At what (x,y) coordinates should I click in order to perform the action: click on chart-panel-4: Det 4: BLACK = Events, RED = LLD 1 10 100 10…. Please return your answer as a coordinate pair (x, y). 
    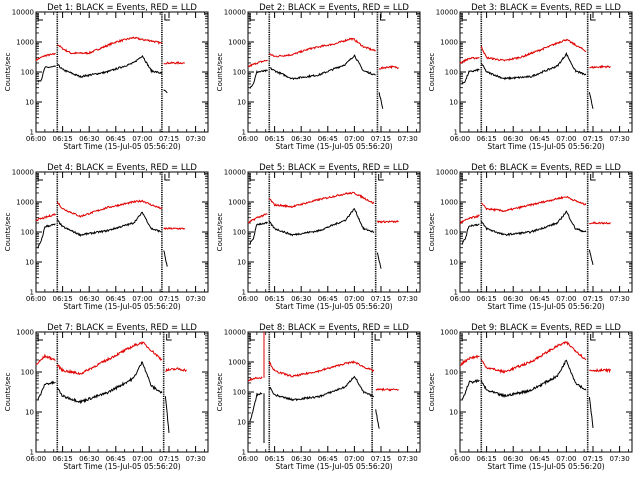
    Looking at the image, I should click on (106, 237).